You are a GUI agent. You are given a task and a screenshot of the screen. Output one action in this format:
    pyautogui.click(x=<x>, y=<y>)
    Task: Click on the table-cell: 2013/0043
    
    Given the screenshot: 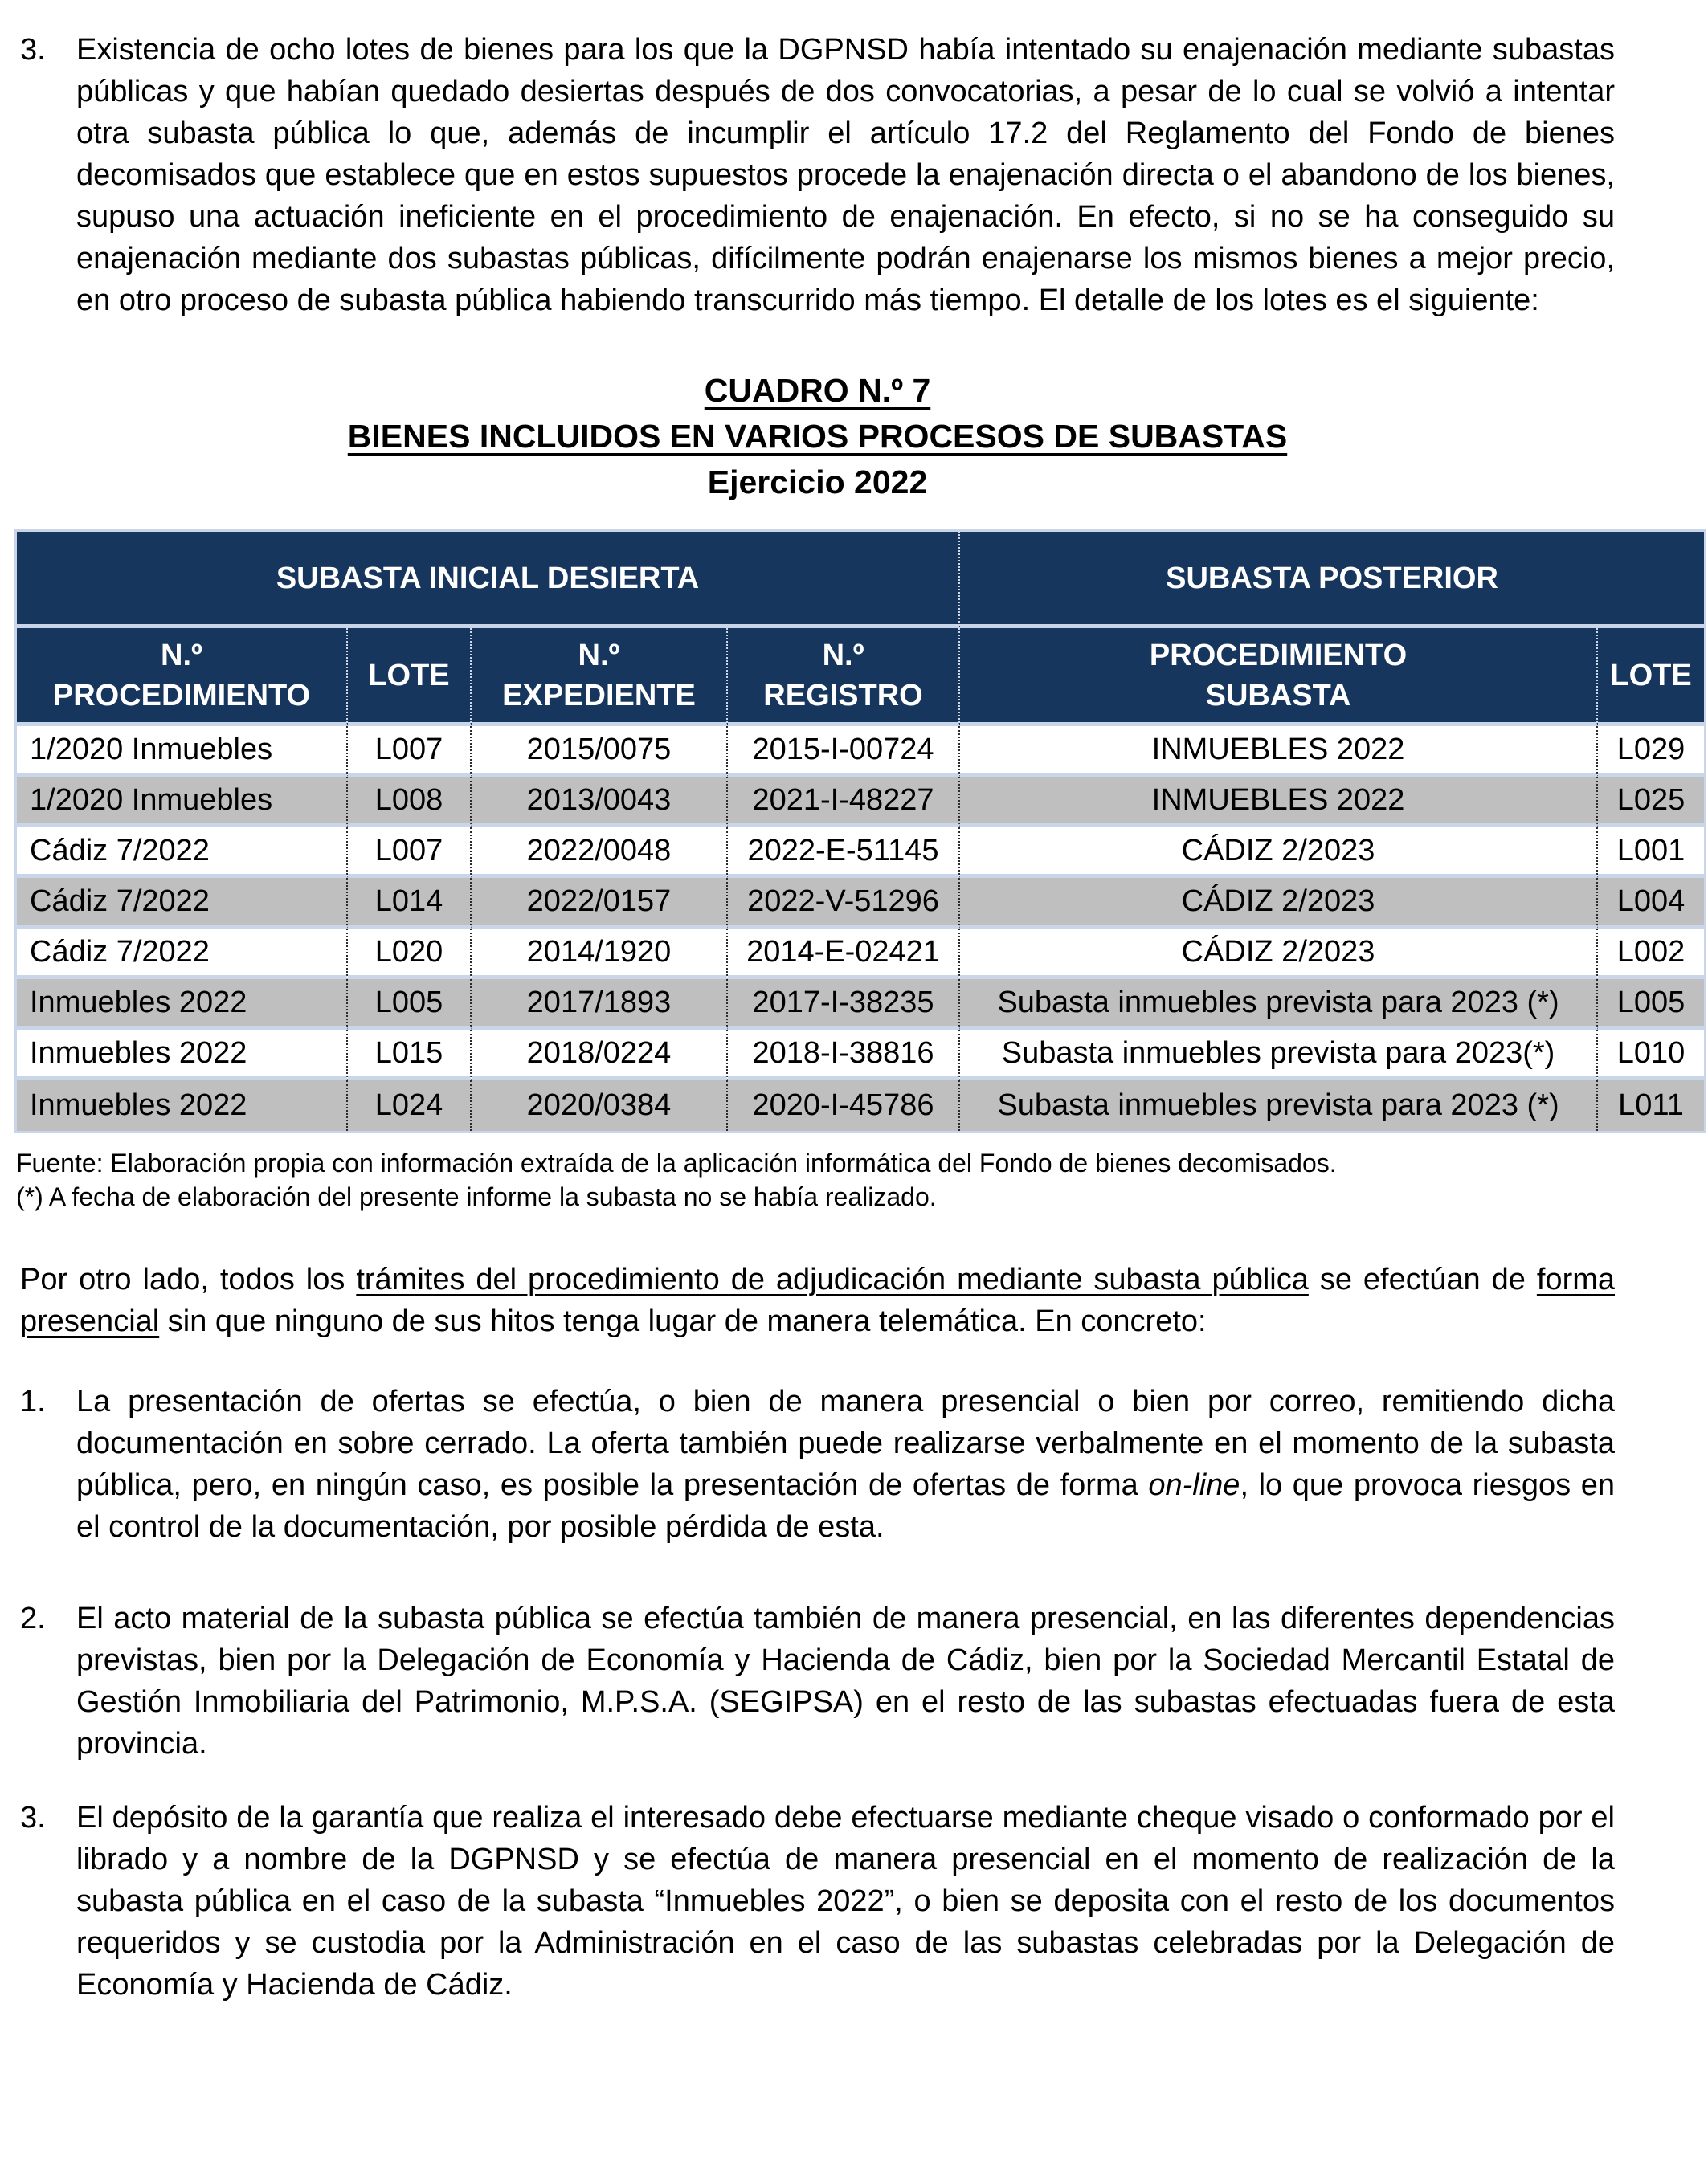 What is the action you would take?
    pyautogui.click(x=600, y=802)
    